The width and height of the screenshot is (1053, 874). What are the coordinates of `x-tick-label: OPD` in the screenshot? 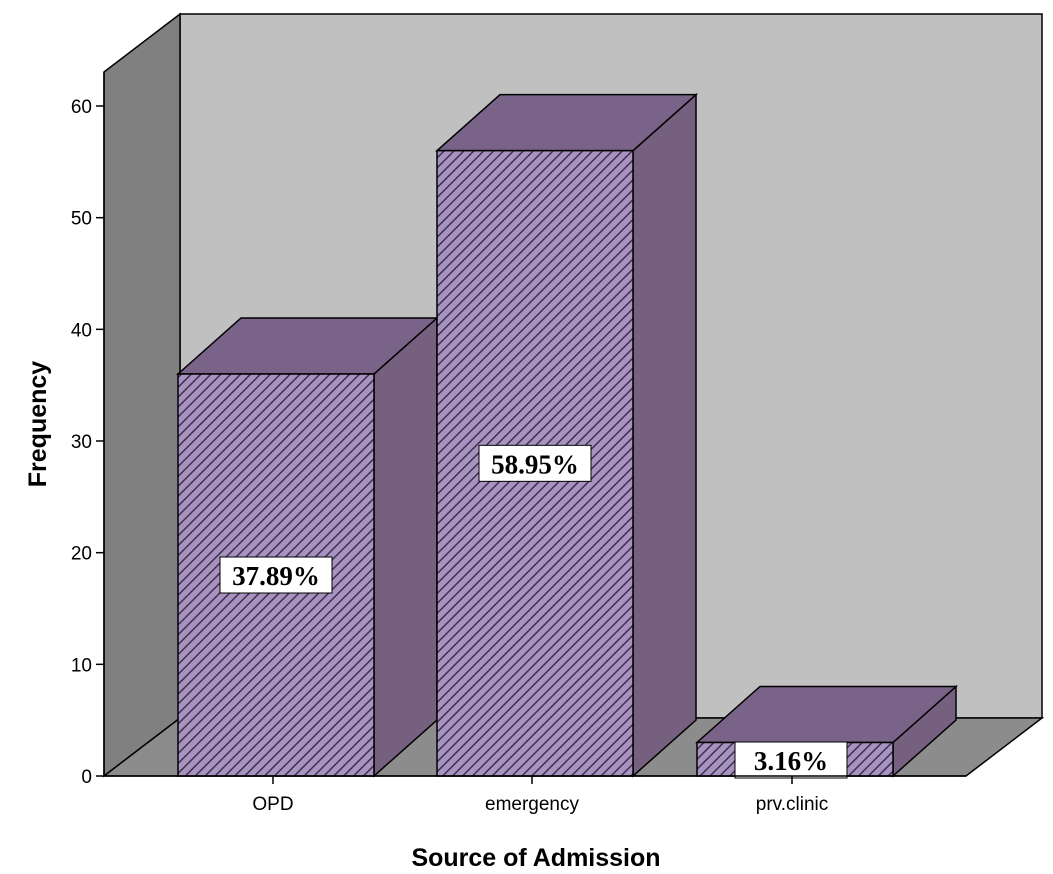 It's located at (272, 804).